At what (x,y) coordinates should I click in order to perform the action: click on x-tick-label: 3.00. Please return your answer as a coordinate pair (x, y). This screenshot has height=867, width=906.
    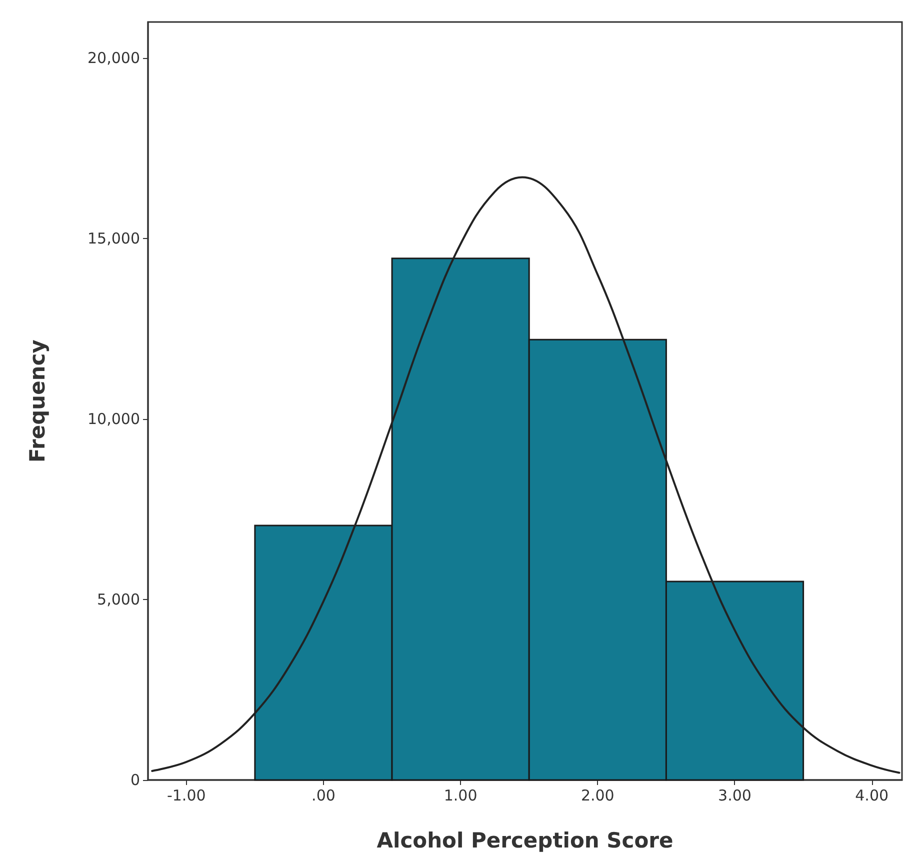
    Looking at the image, I should click on (735, 795).